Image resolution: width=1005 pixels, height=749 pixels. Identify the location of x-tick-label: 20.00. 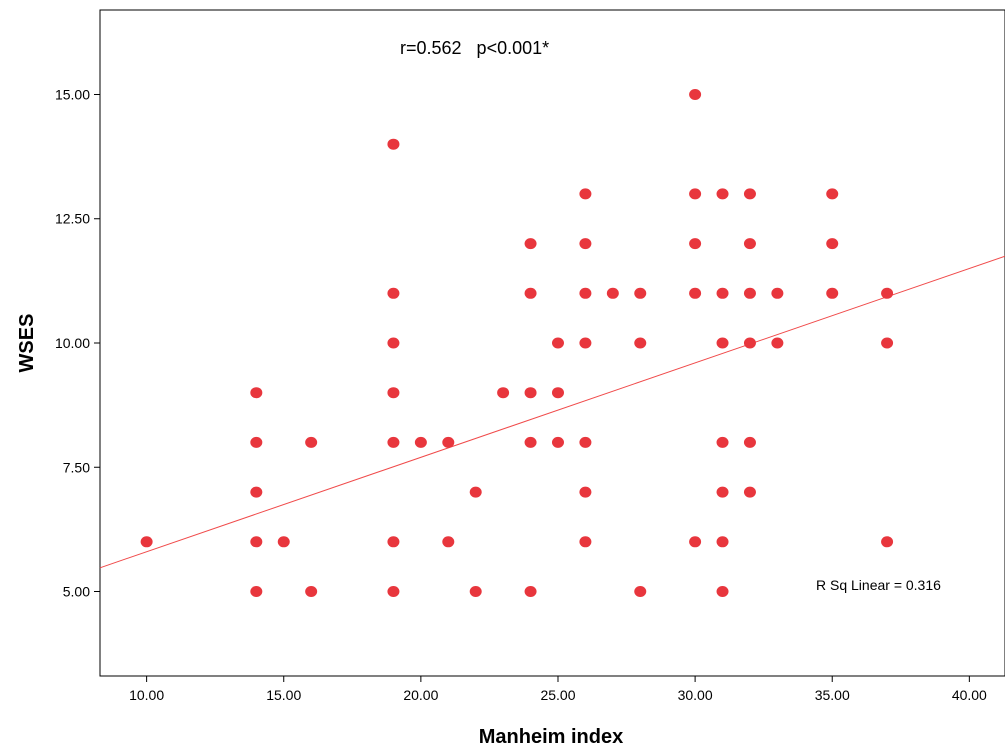
(420, 695).